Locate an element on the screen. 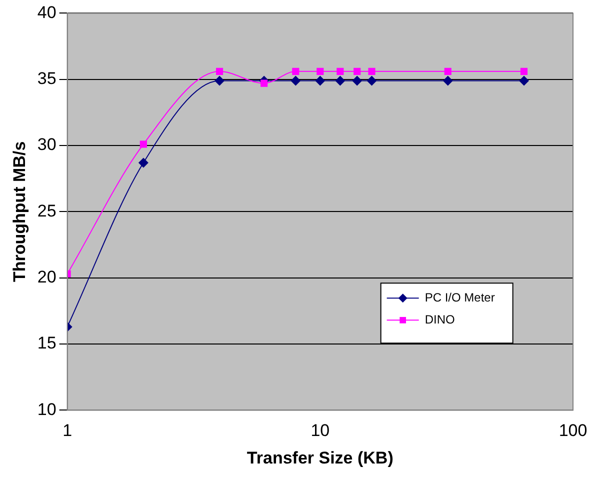 The image size is (603, 477). y-tick-label: 30 is located at coordinates (46, 144).